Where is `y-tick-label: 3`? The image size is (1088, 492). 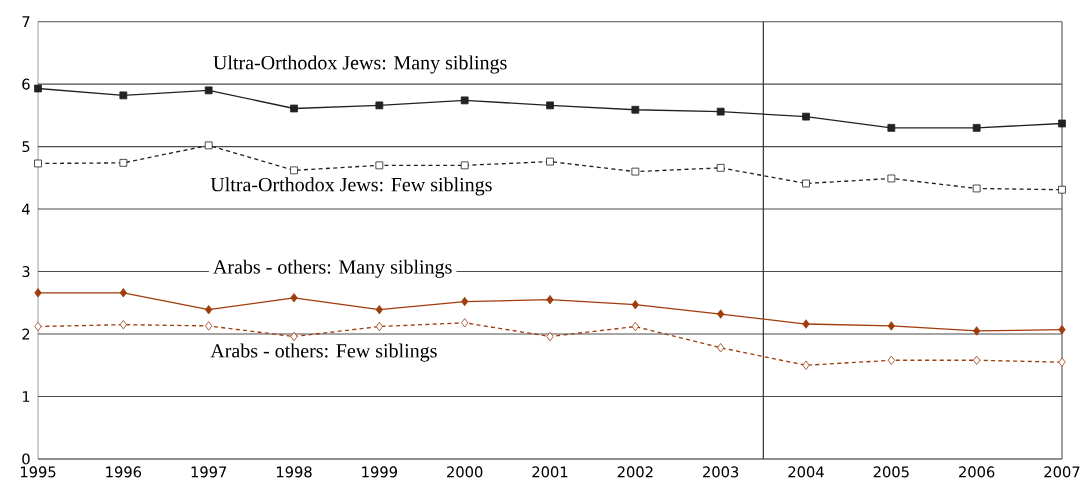
y-tick-label: 3 is located at coordinates (26, 272).